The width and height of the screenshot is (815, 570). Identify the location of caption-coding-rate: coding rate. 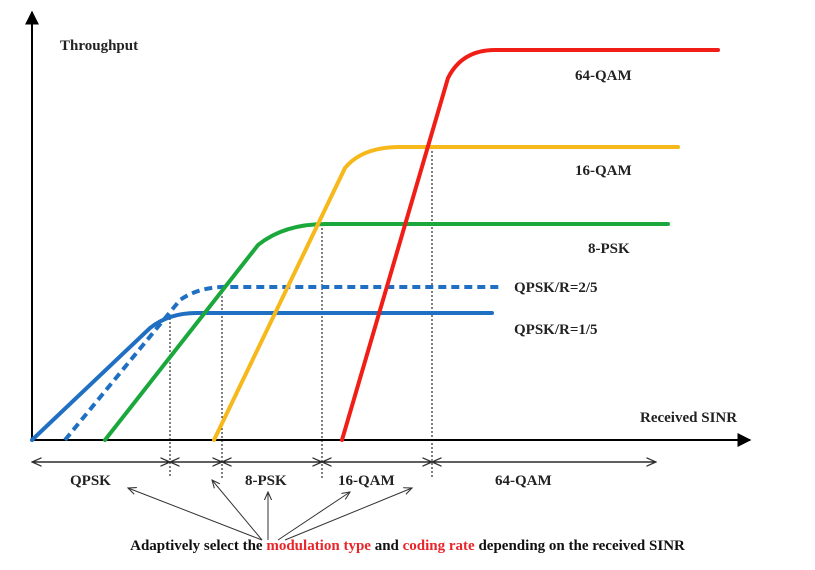
(438, 546).